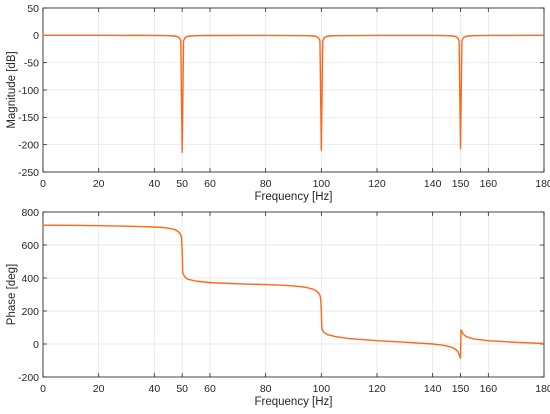 Image resolution: width=550 pixels, height=414 pixels. I want to click on phase-x-tick-label: 50, so click(182, 389).